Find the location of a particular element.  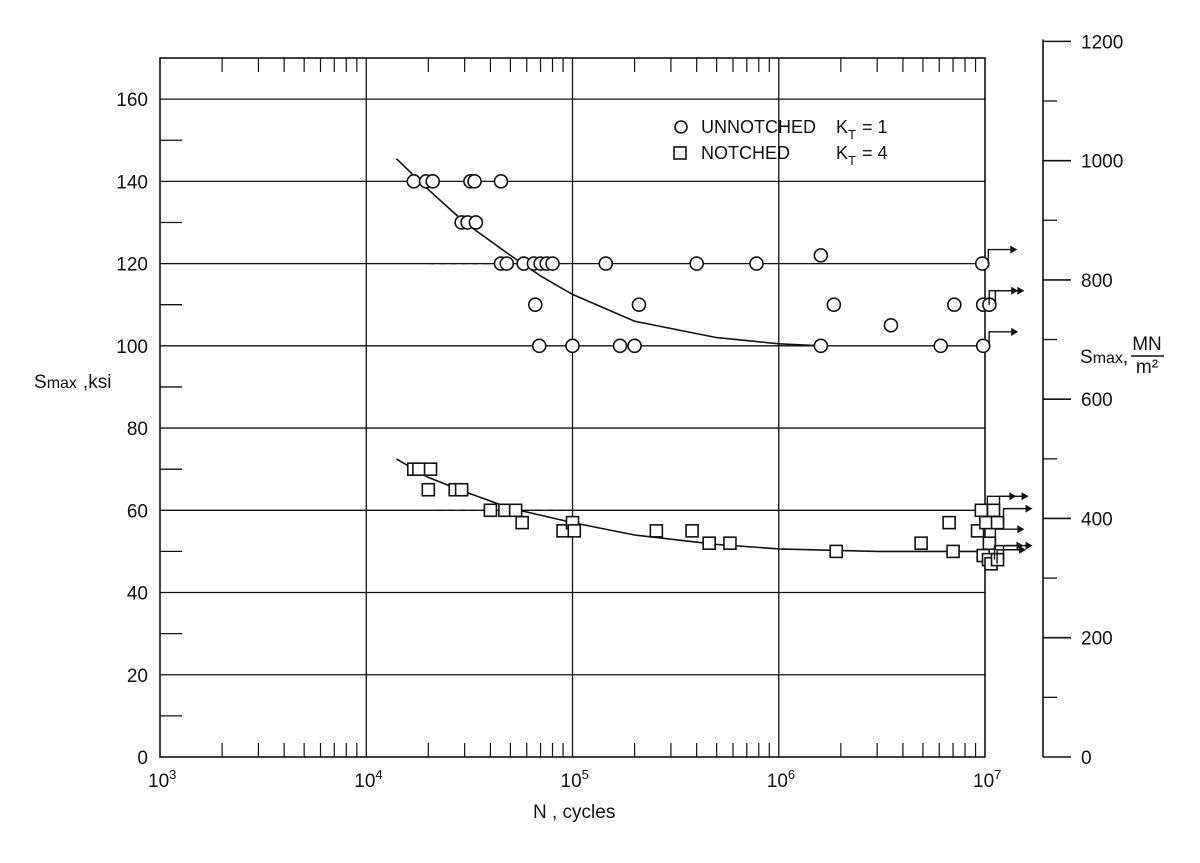

y-tick-label-left: 40 is located at coordinates (137, 594).